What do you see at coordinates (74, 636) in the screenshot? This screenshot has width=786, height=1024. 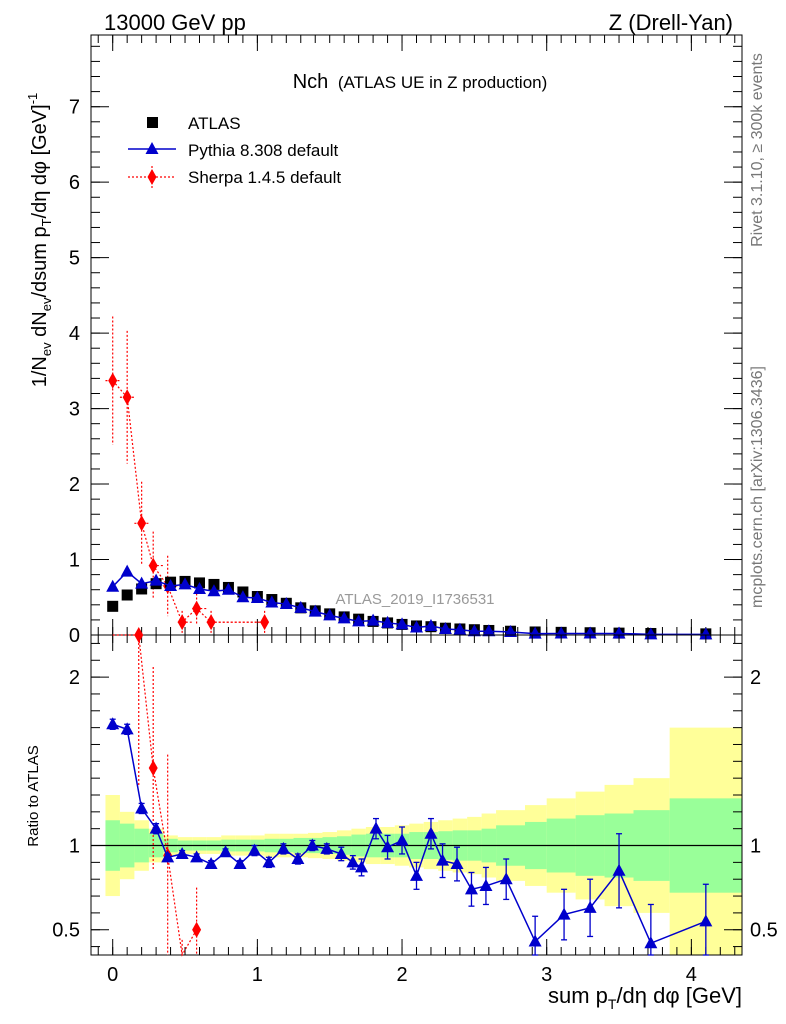 I see `main-ytick-label: 0` at bounding box center [74, 636].